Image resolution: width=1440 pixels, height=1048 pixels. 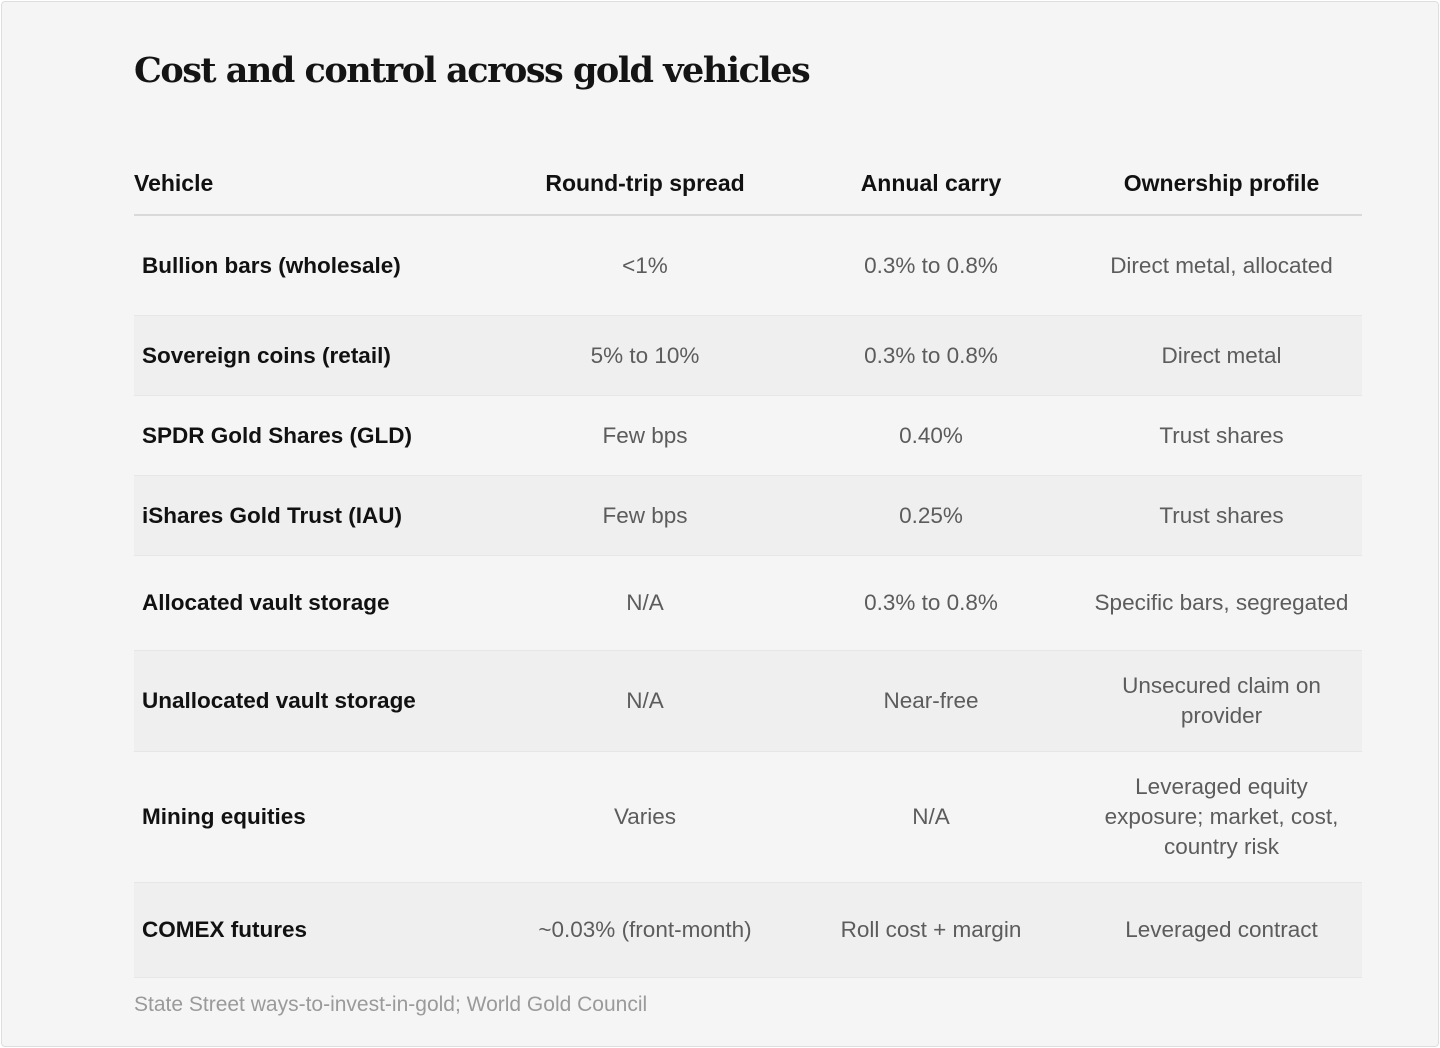 What do you see at coordinates (931, 817) in the screenshot?
I see `carry-cell: N/A` at bounding box center [931, 817].